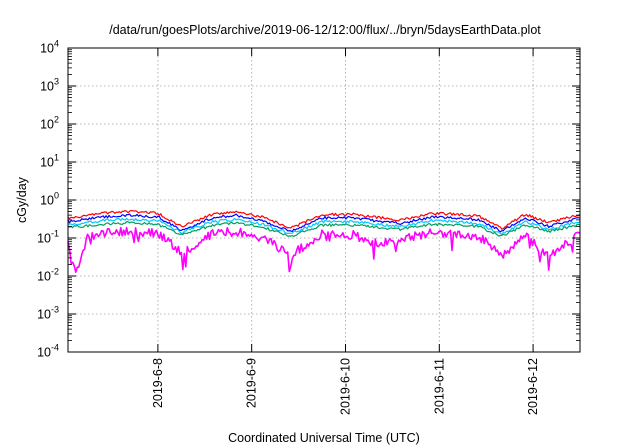 Image resolution: width=640 pixels, height=448 pixels. Describe the element at coordinates (48, 275) in the screenshot. I see `y-tick-label: 10⁻²` at that location.